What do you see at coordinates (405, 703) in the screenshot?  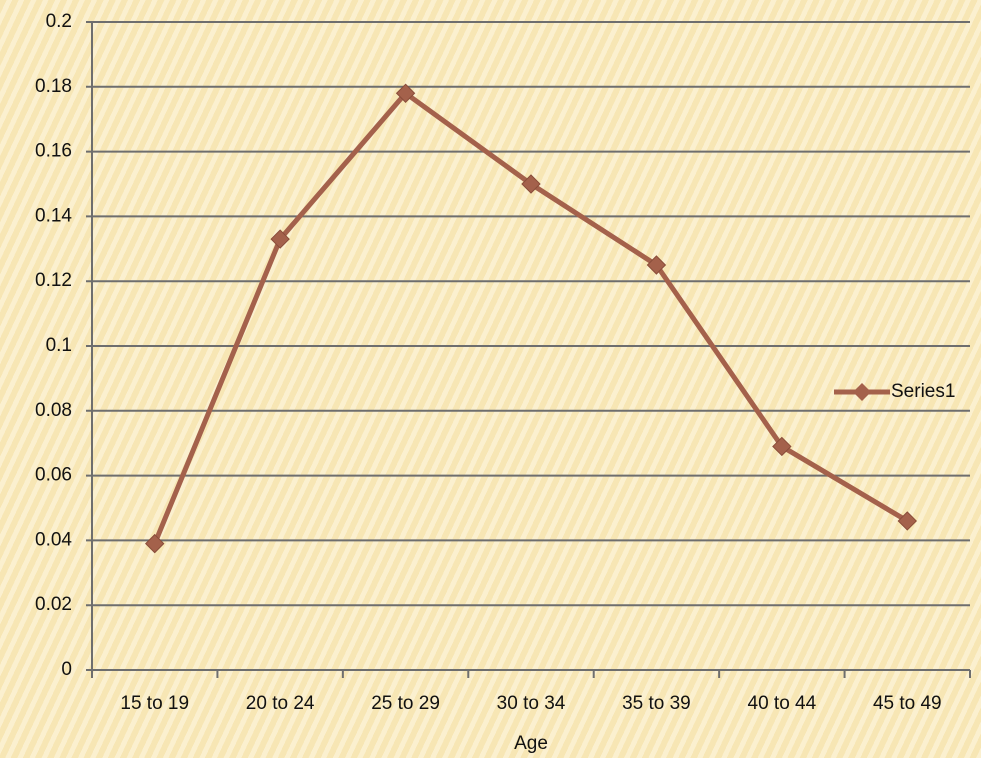 I see `x-tick-label: 25 to 29` at bounding box center [405, 703].